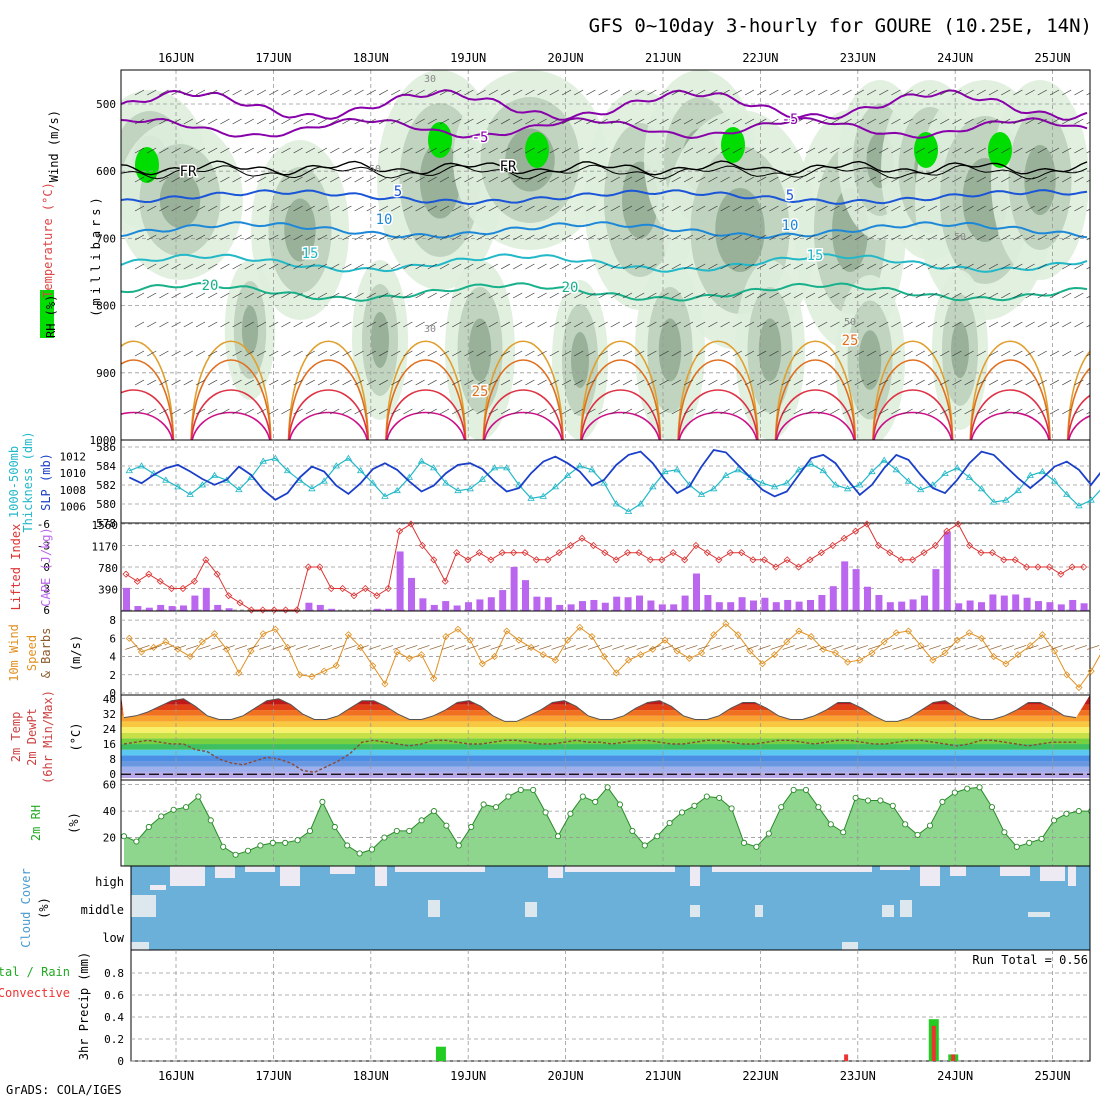 The width and height of the screenshot is (1100, 1104). I want to click on temp-tick: 16, so click(109, 744).